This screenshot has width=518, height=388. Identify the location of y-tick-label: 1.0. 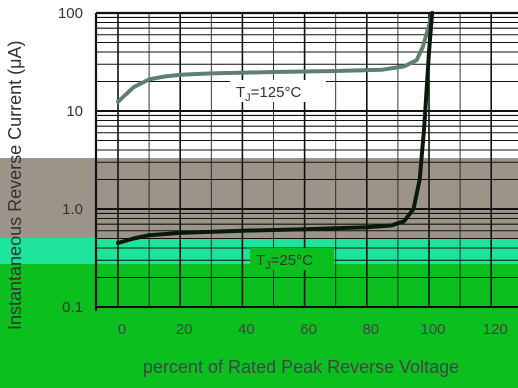
(72, 209).